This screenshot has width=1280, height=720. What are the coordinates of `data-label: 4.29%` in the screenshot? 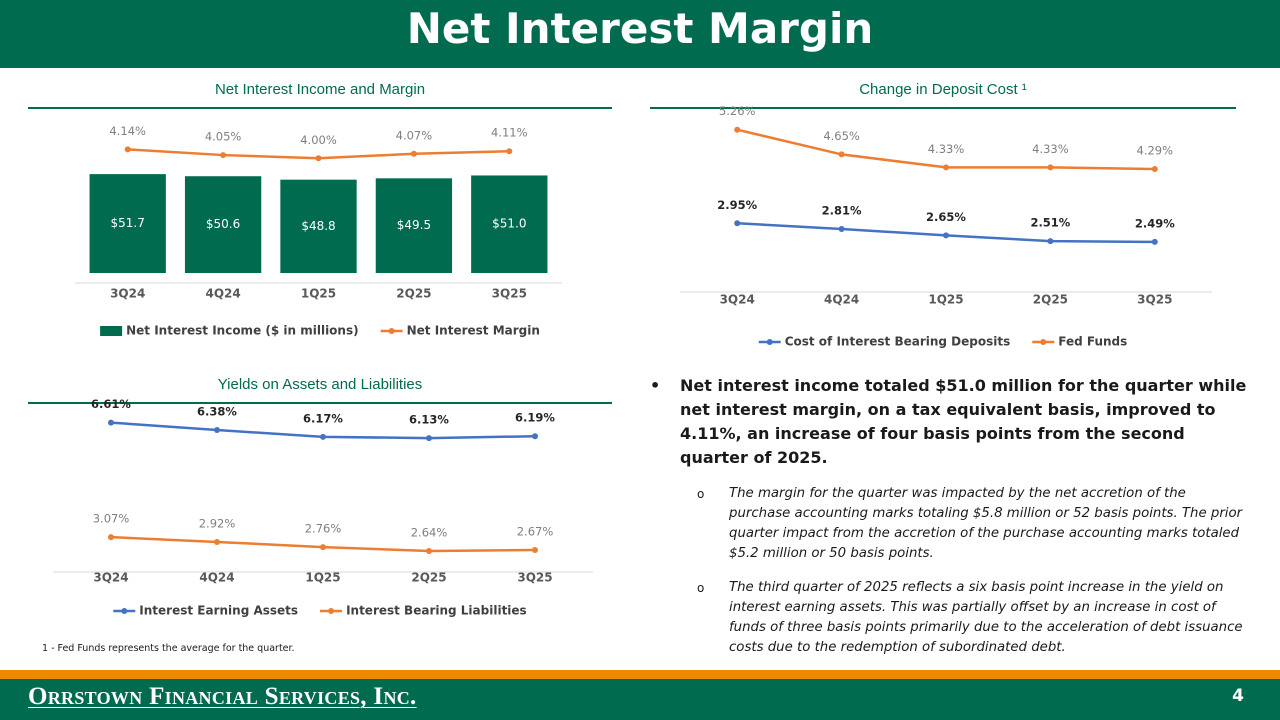 It's located at (1155, 151).